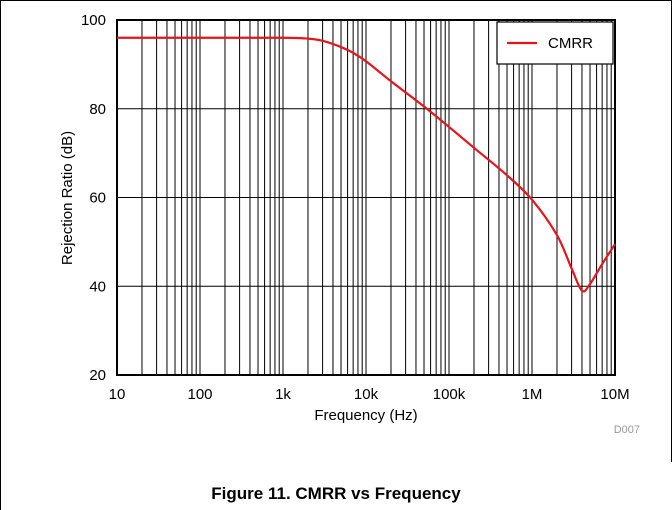  What do you see at coordinates (283, 394) in the screenshot?
I see `x-tick-label: 1k` at bounding box center [283, 394].